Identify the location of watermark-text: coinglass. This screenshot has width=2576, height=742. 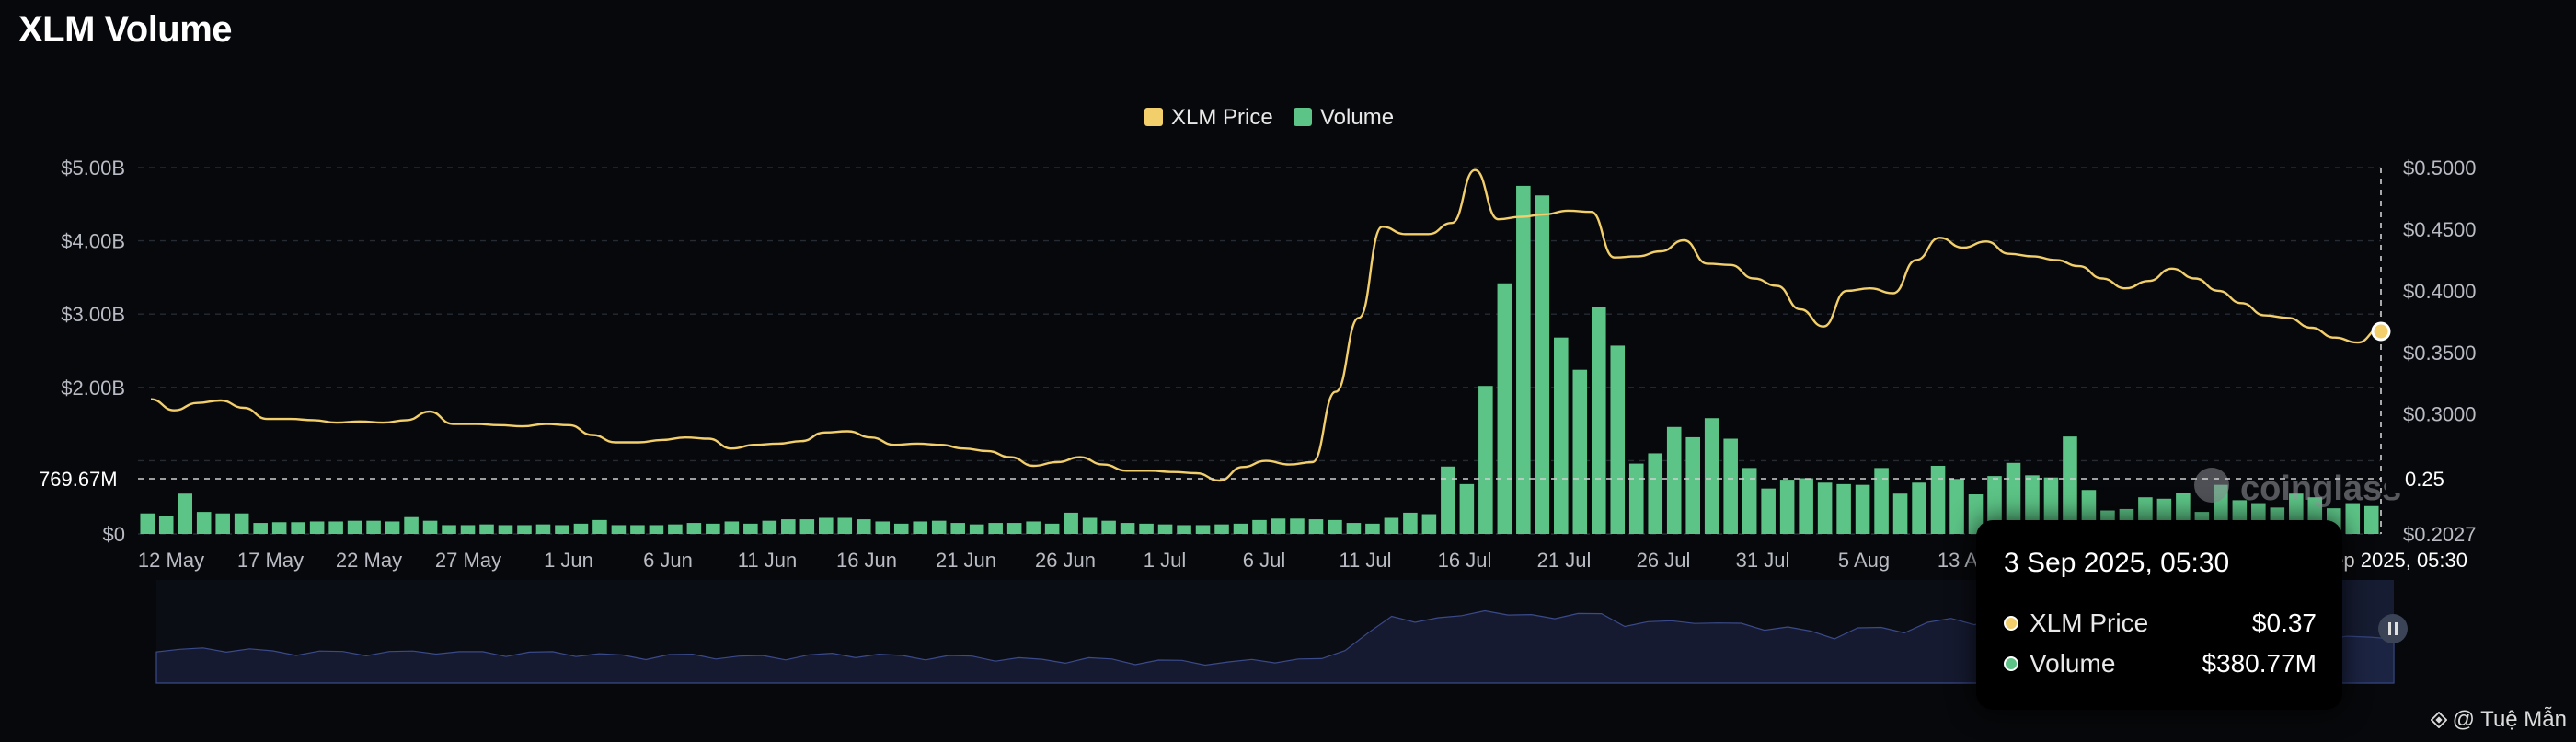
(2320, 489).